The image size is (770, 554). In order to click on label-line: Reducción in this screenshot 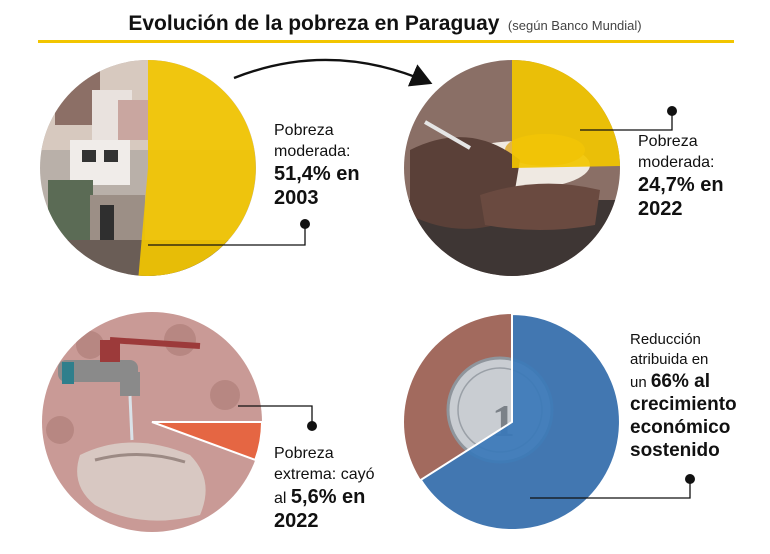, I will do `click(665, 339)`.